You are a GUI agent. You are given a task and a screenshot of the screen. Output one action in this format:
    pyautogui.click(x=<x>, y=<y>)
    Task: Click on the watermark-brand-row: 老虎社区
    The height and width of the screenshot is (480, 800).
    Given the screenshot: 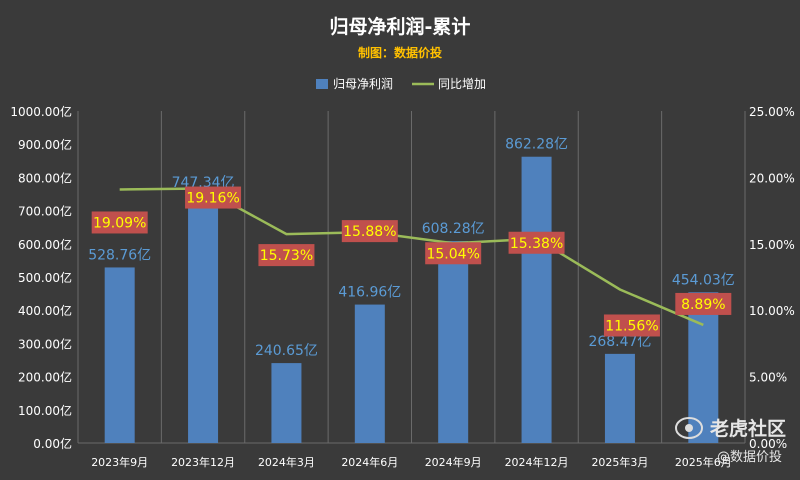 What is the action you would take?
    pyautogui.click(x=730, y=427)
    